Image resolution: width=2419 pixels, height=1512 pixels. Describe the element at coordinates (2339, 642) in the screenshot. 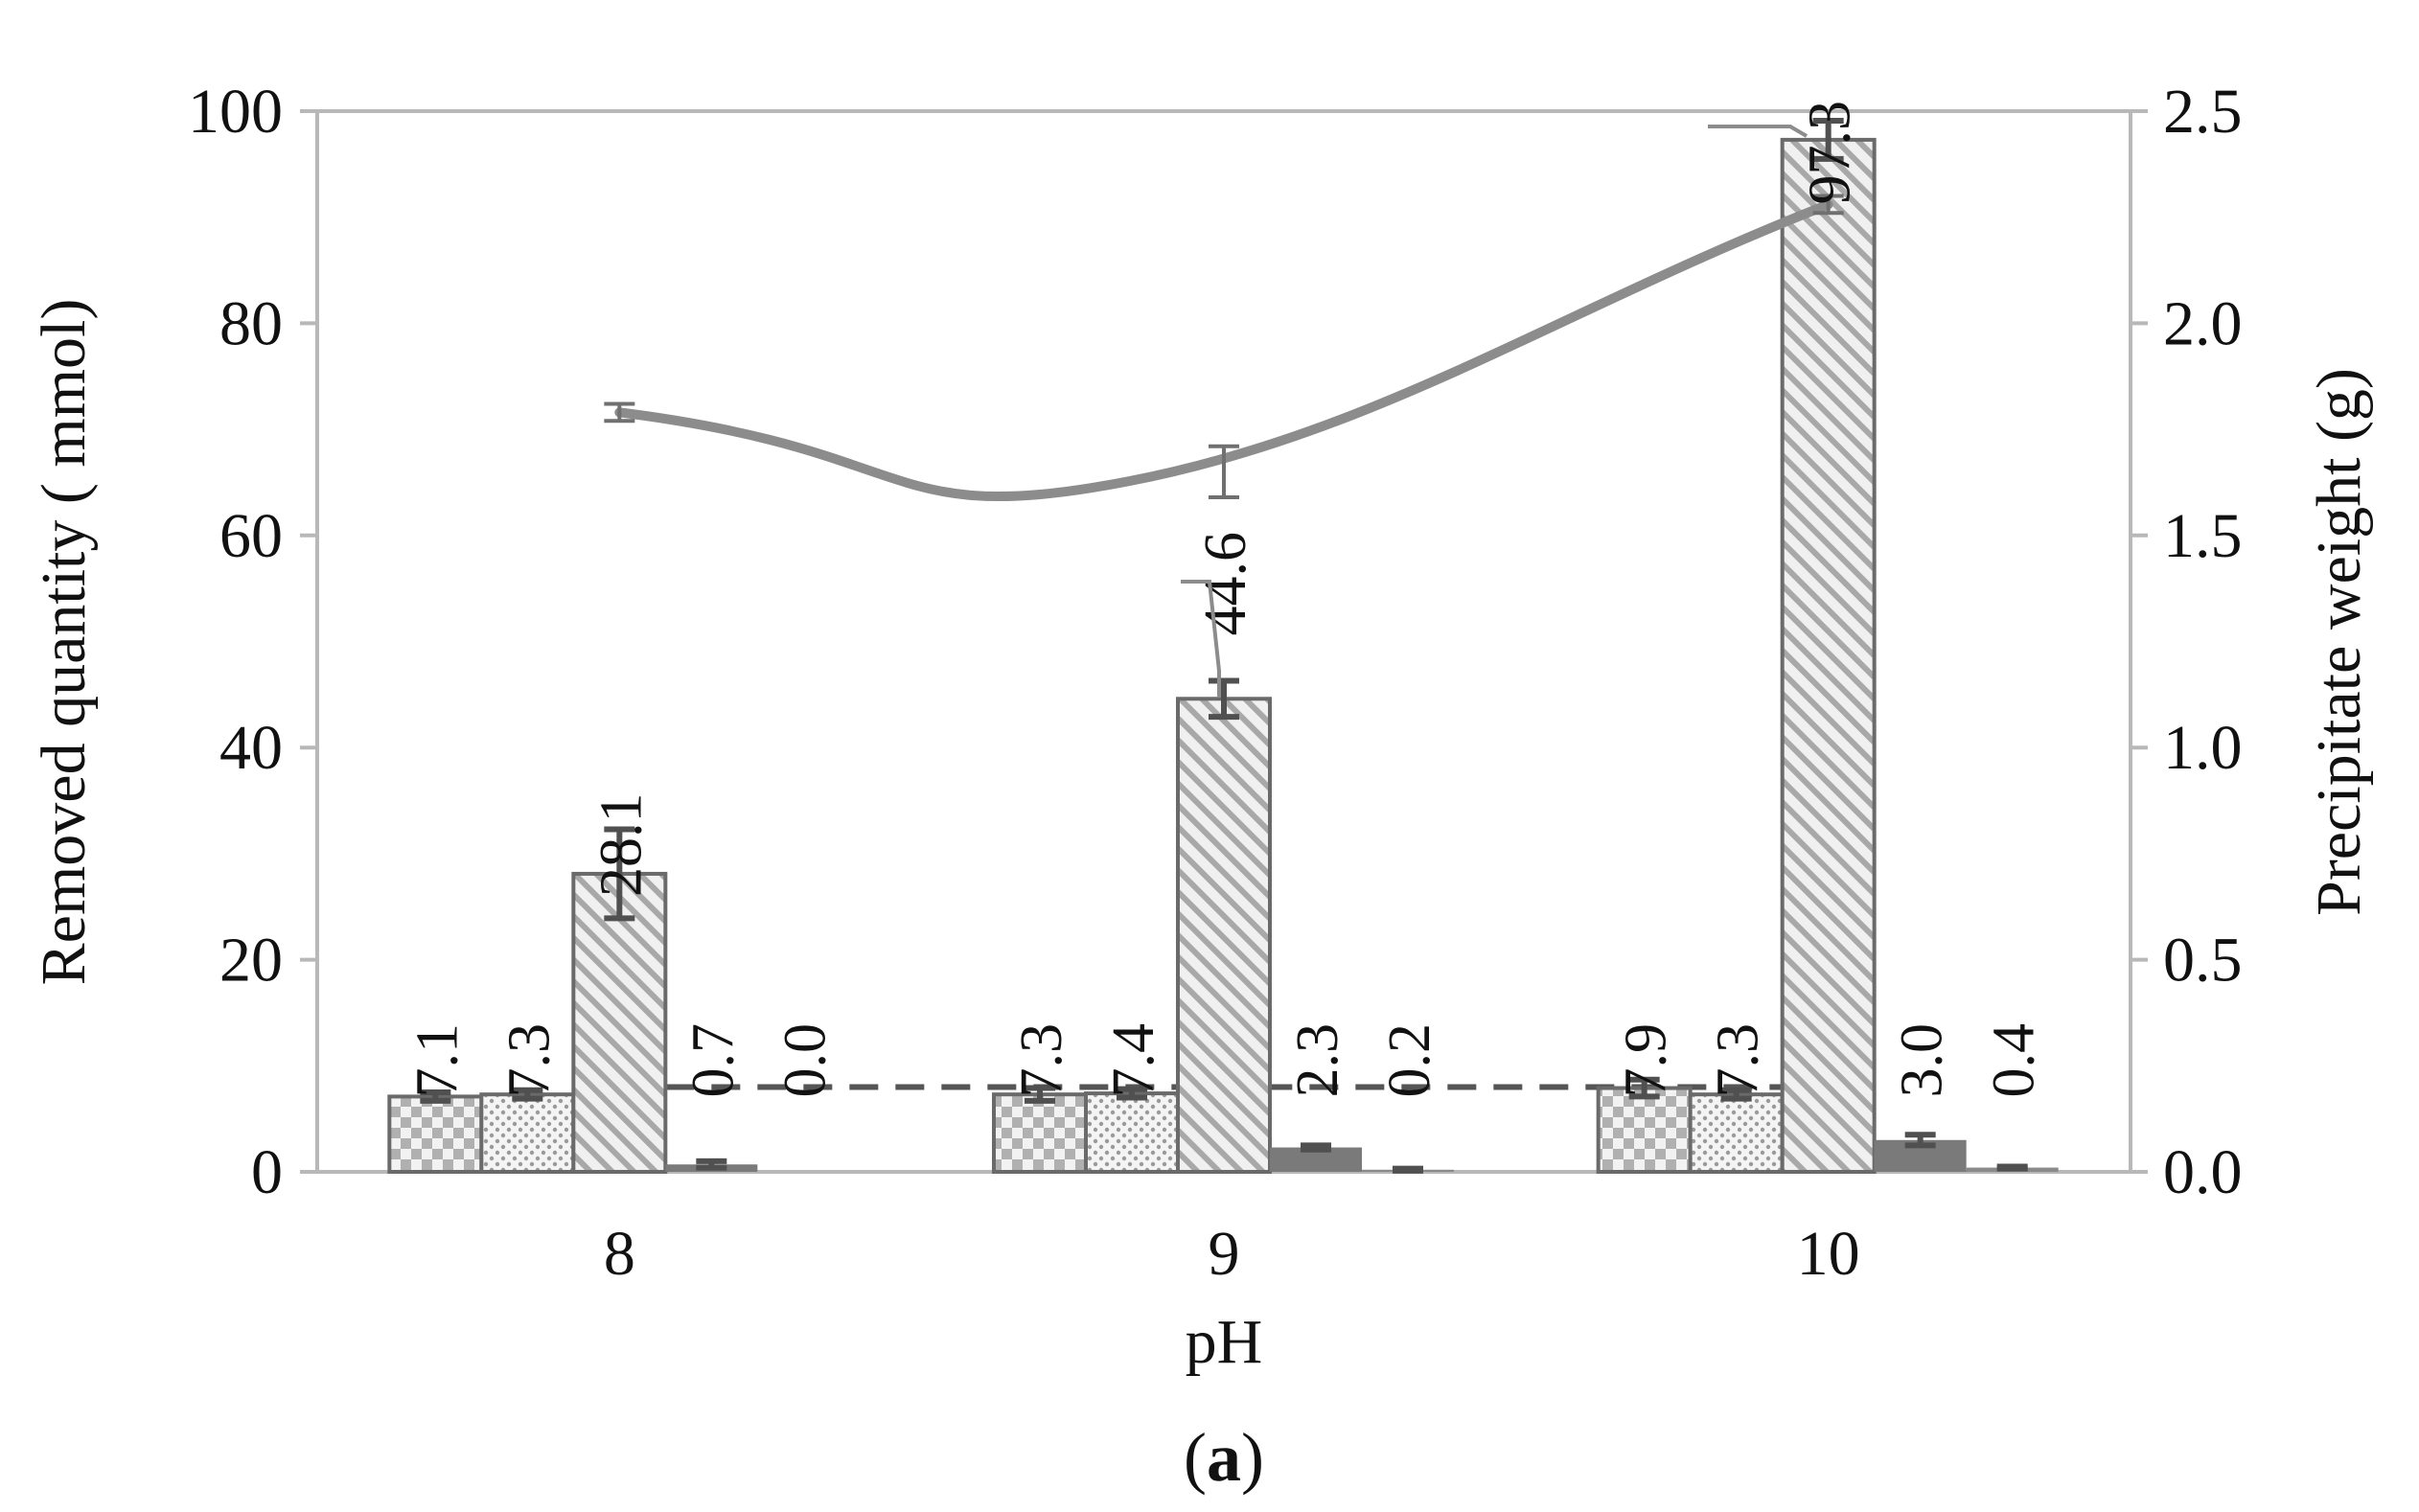

I see `y2-axis-title: Precipitate weight (g)` at that location.